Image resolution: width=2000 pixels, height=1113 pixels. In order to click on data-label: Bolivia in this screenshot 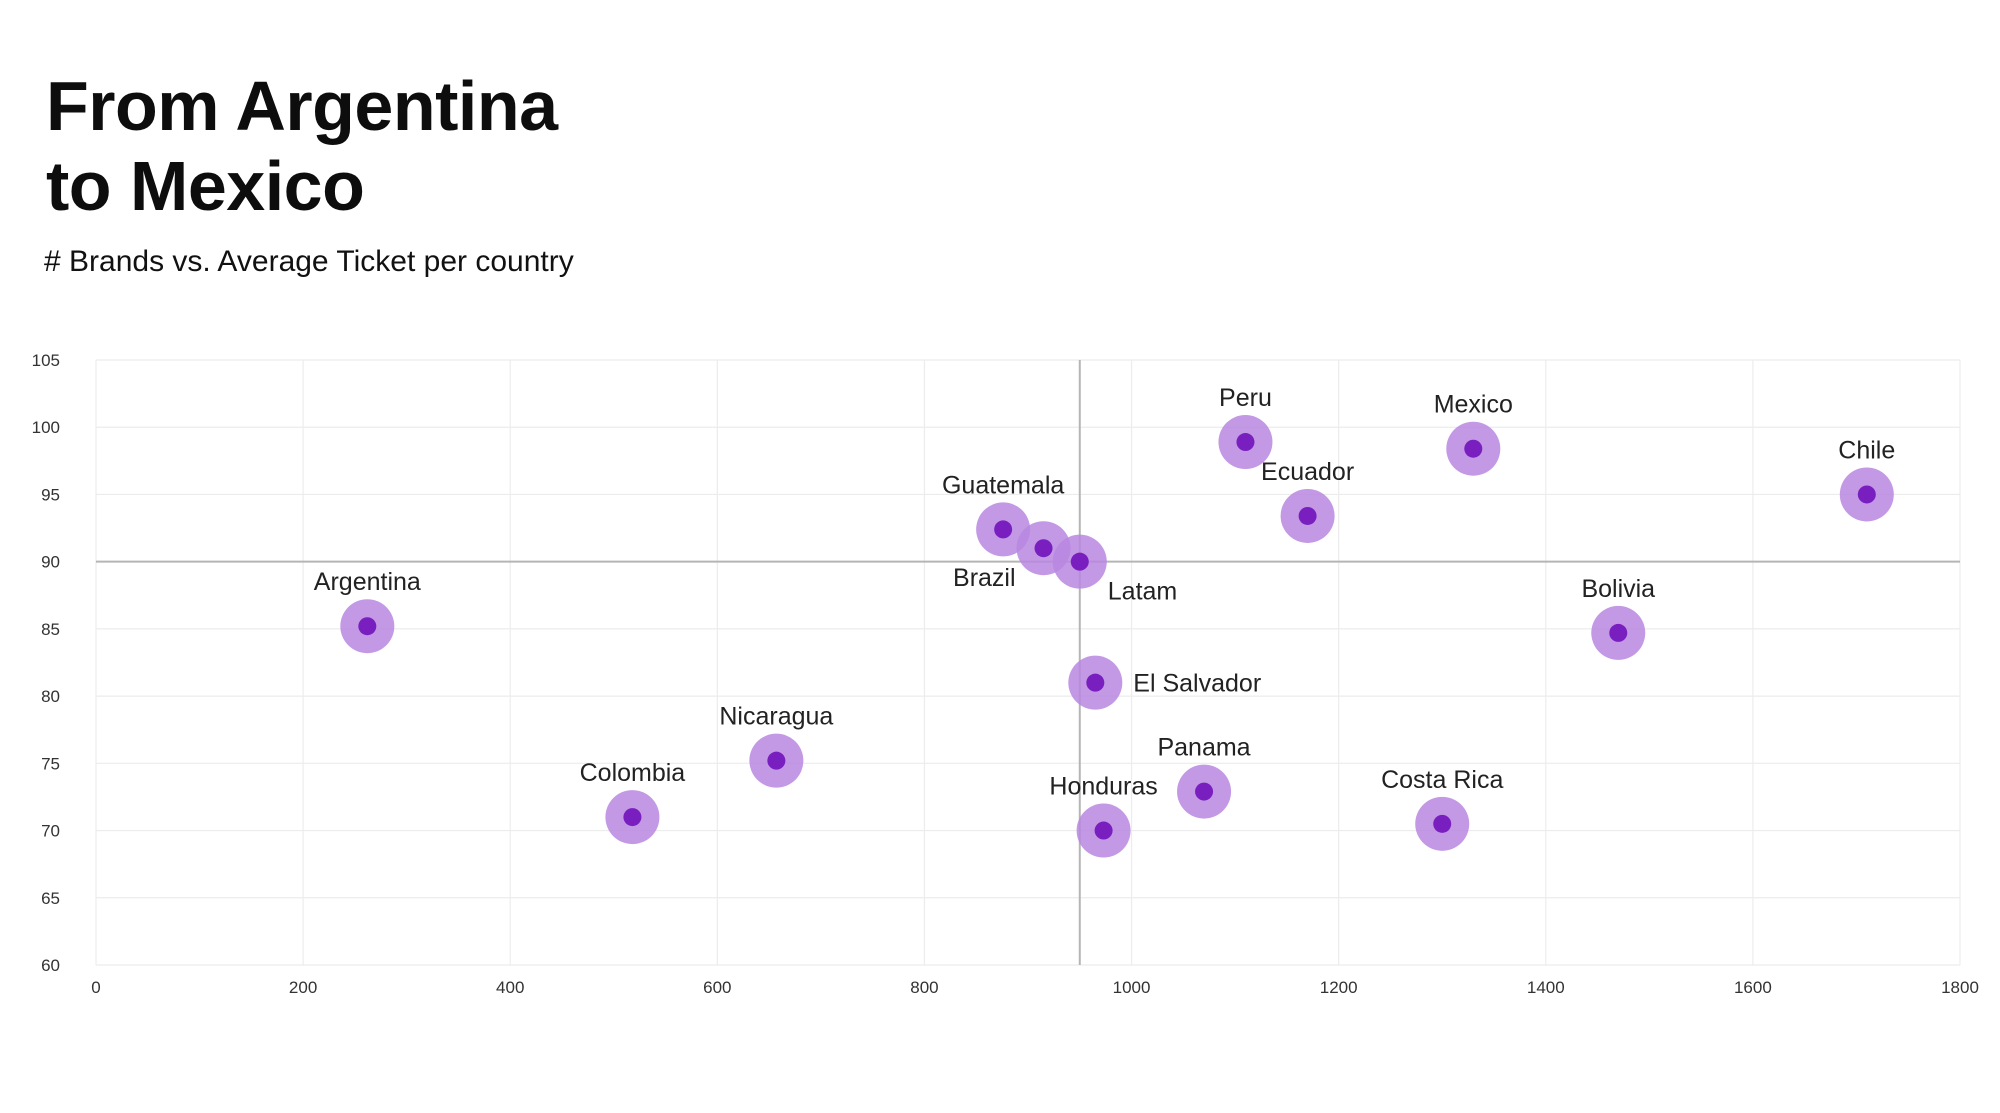, I will do `click(1618, 589)`.